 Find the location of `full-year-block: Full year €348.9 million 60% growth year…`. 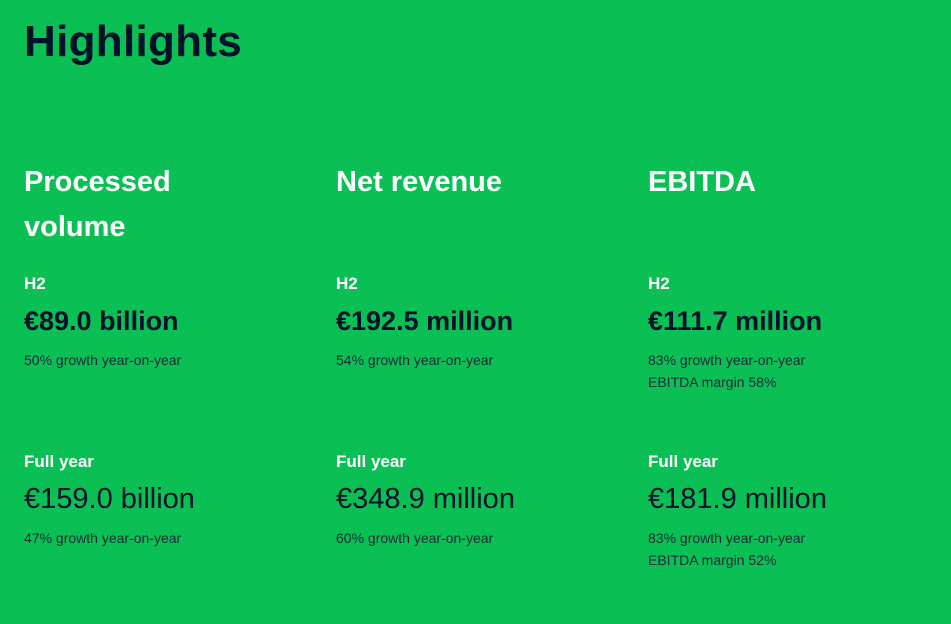

full-year-block: Full year €348.9 million 60% growth year… is located at coordinates (486, 498).